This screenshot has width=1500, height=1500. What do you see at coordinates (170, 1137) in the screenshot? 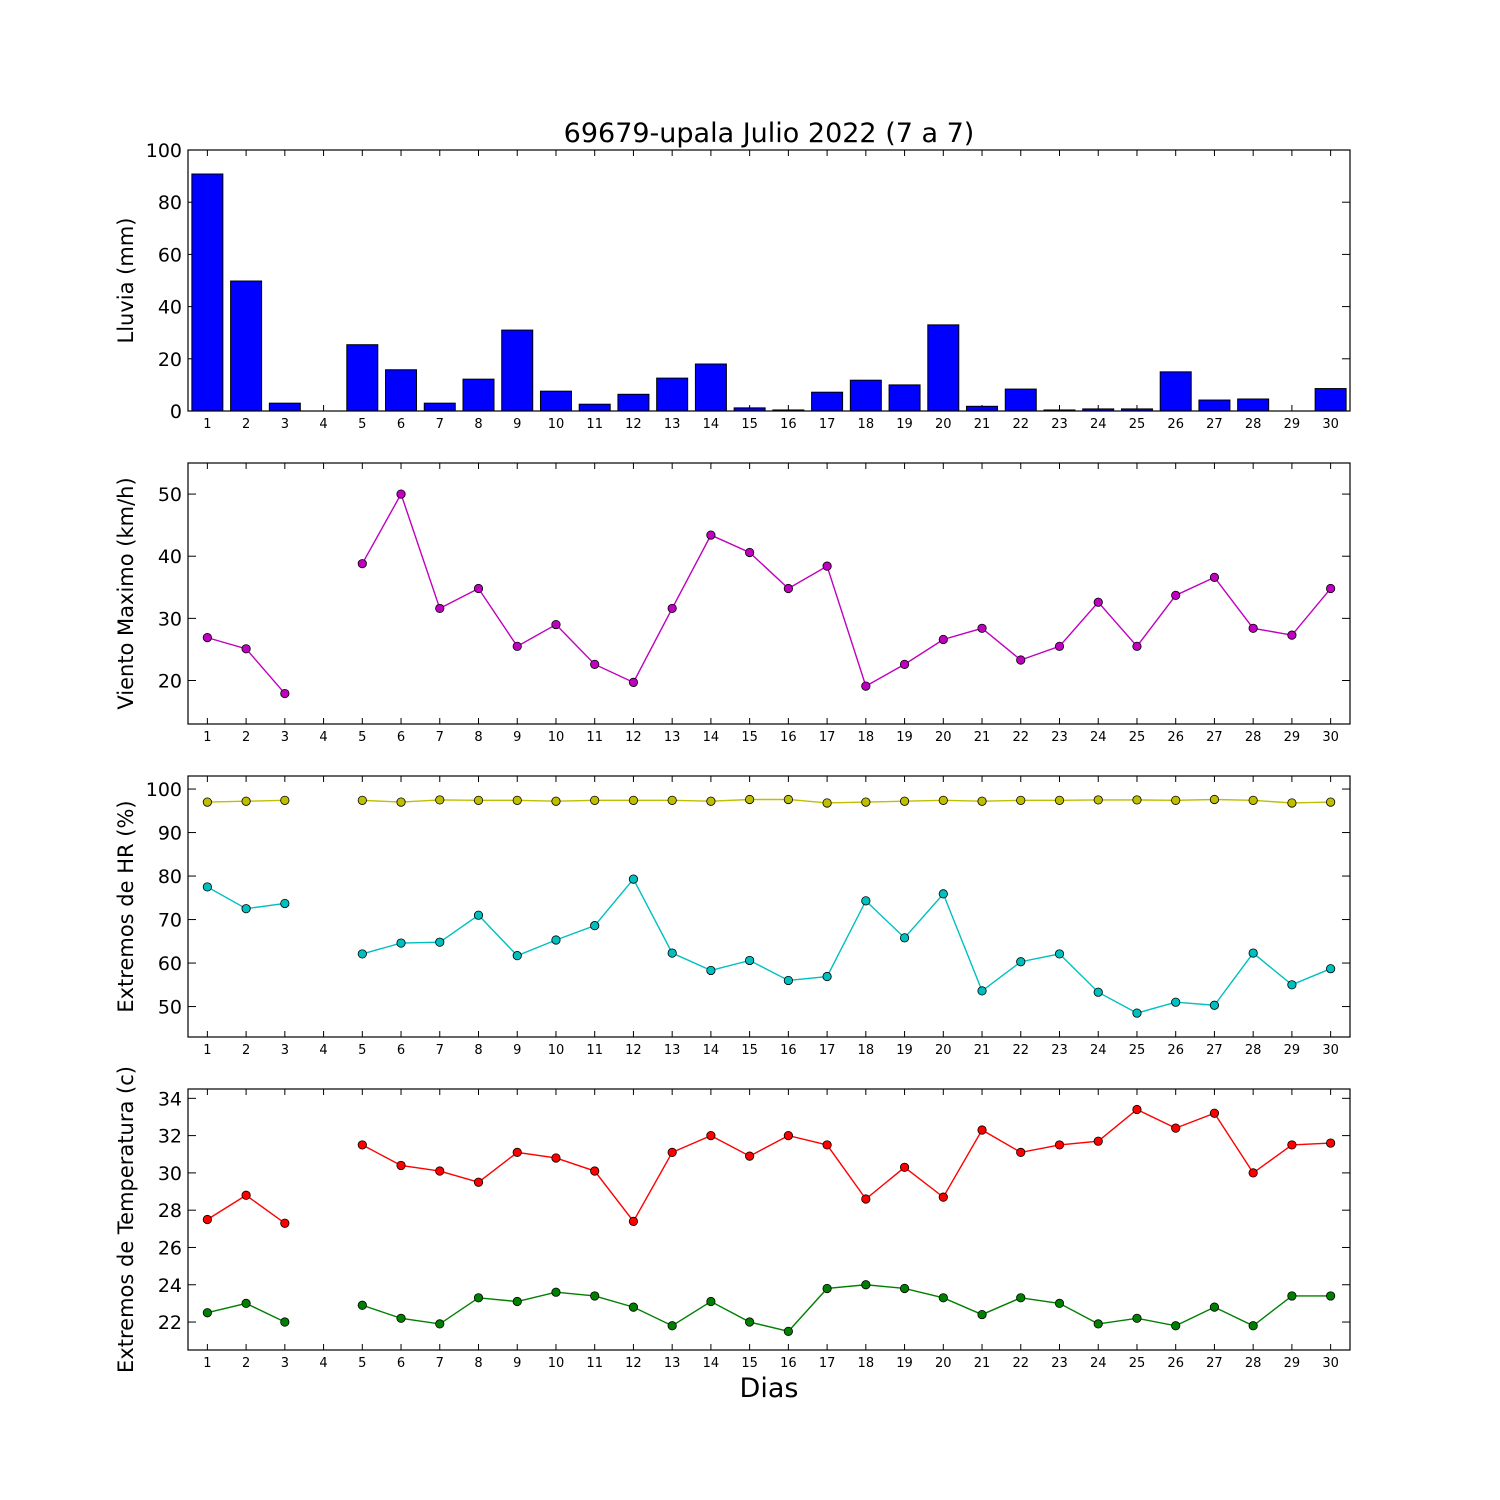
I see `y-tick-label: 32` at bounding box center [170, 1137].